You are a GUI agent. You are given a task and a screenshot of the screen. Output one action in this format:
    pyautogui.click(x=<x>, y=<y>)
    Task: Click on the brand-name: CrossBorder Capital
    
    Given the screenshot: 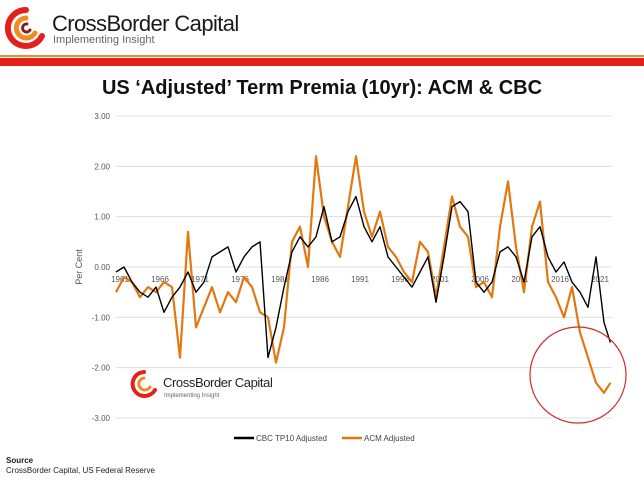 What is the action you would take?
    pyautogui.click(x=145, y=23)
    